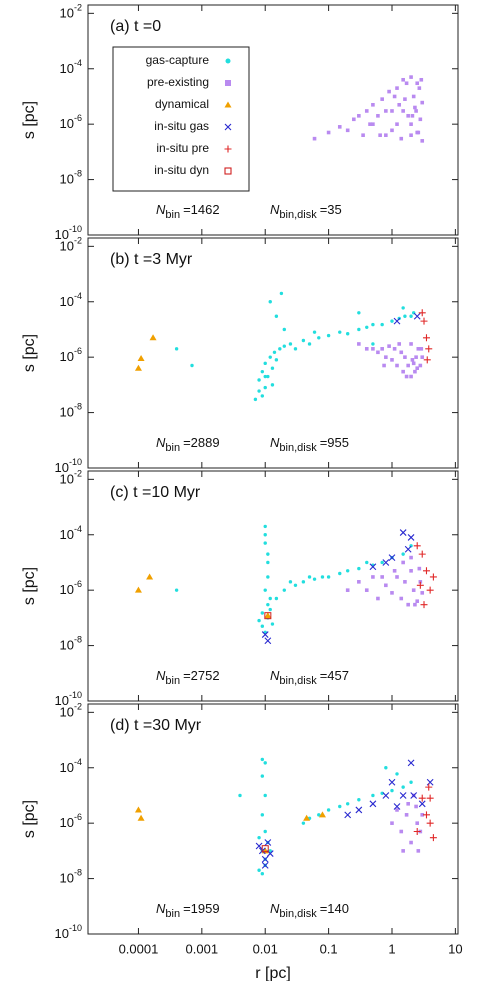 Image resolution: width=491 pixels, height=981 pixels. I want to click on x-tick-label: 10, so click(455, 948).